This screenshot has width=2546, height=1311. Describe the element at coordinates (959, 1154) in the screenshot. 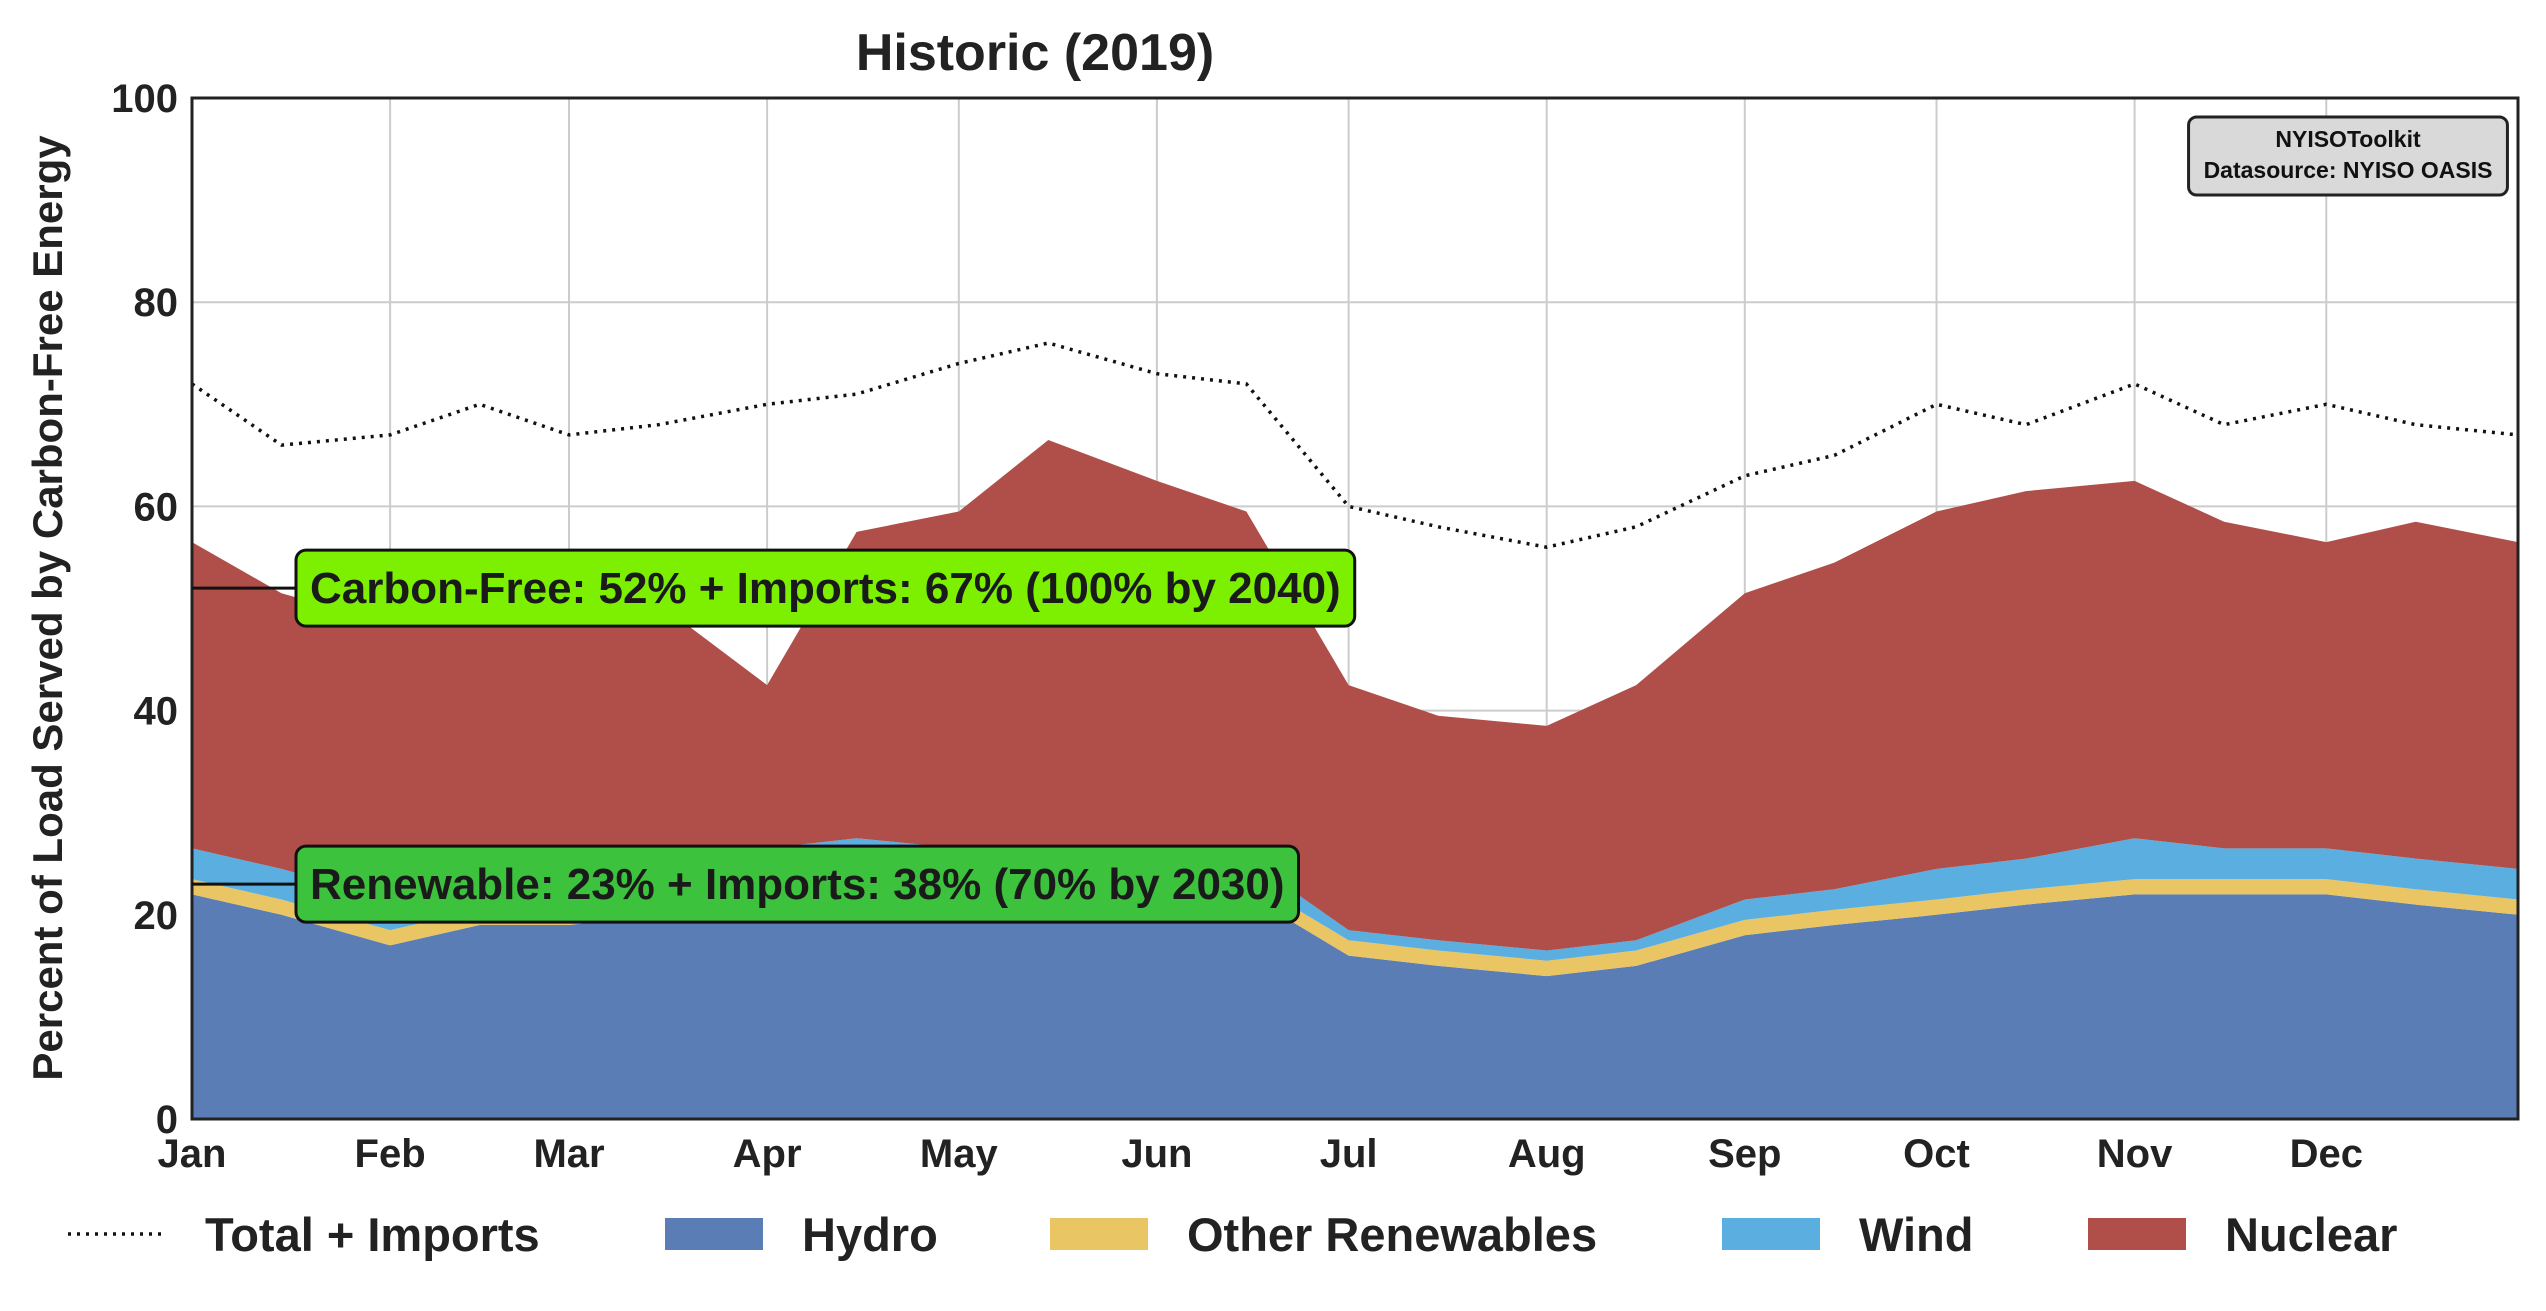

I see `x-tick-label: May` at that location.